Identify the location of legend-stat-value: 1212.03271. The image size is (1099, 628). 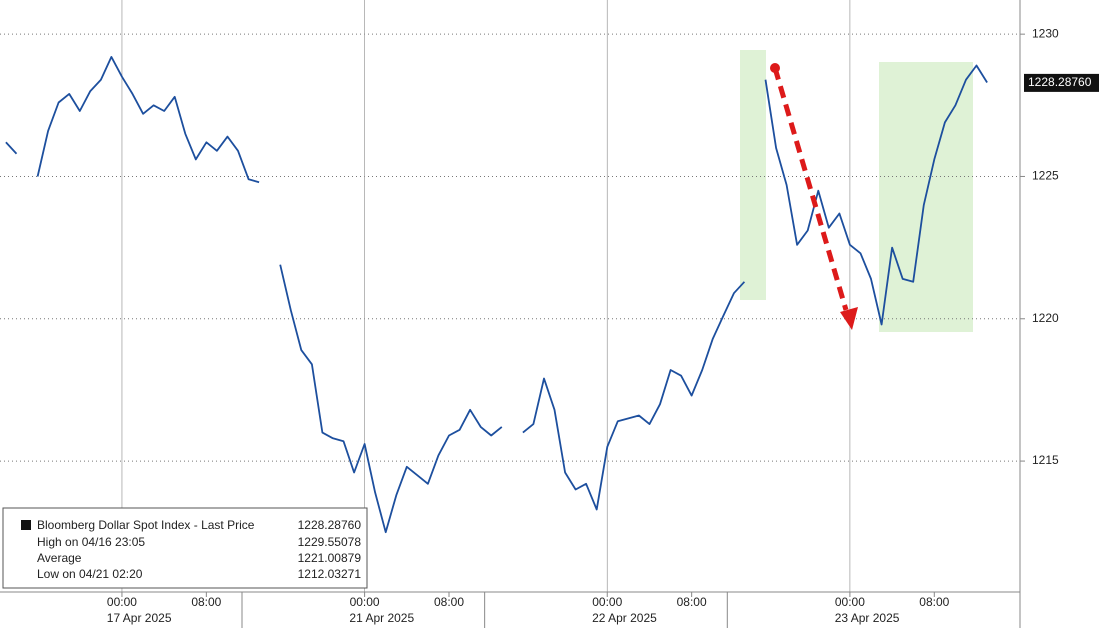
(330, 574).